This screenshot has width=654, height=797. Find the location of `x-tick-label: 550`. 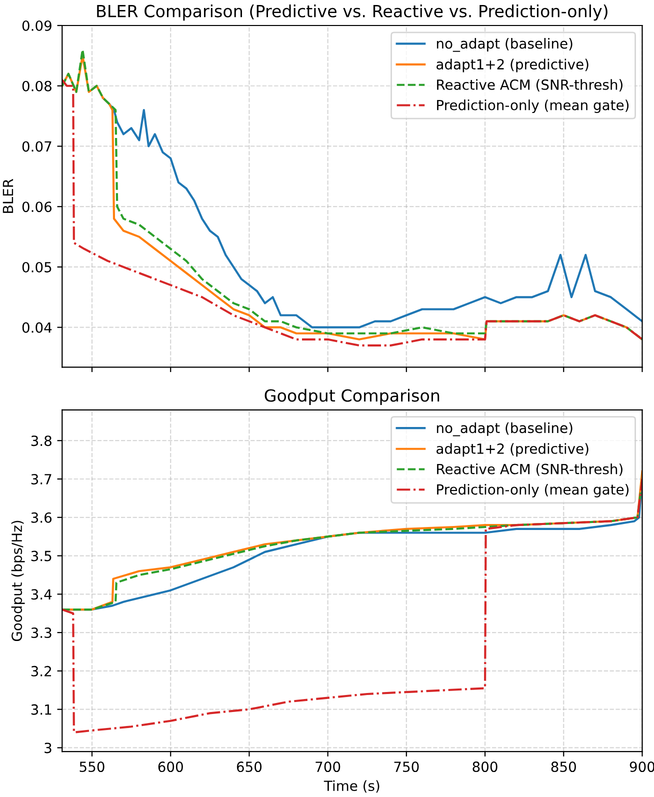

x-tick-label: 550 is located at coordinates (92, 767).